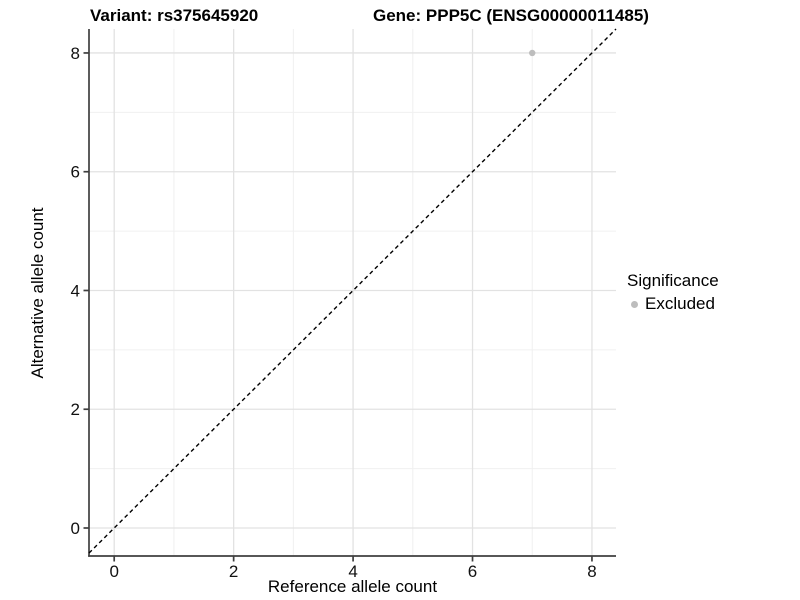 The image size is (800, 600). I want to click on y-axis-title: Alternative allele count, so click(37, 293).